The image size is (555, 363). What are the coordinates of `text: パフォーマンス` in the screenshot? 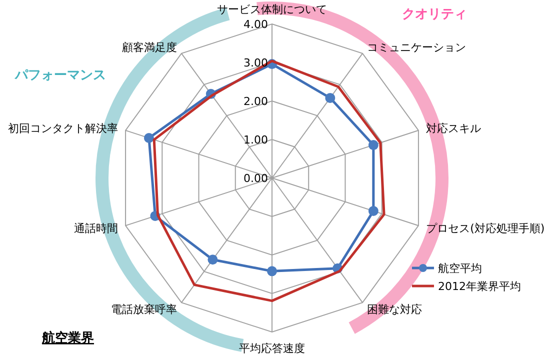 It's located at (60, 75).